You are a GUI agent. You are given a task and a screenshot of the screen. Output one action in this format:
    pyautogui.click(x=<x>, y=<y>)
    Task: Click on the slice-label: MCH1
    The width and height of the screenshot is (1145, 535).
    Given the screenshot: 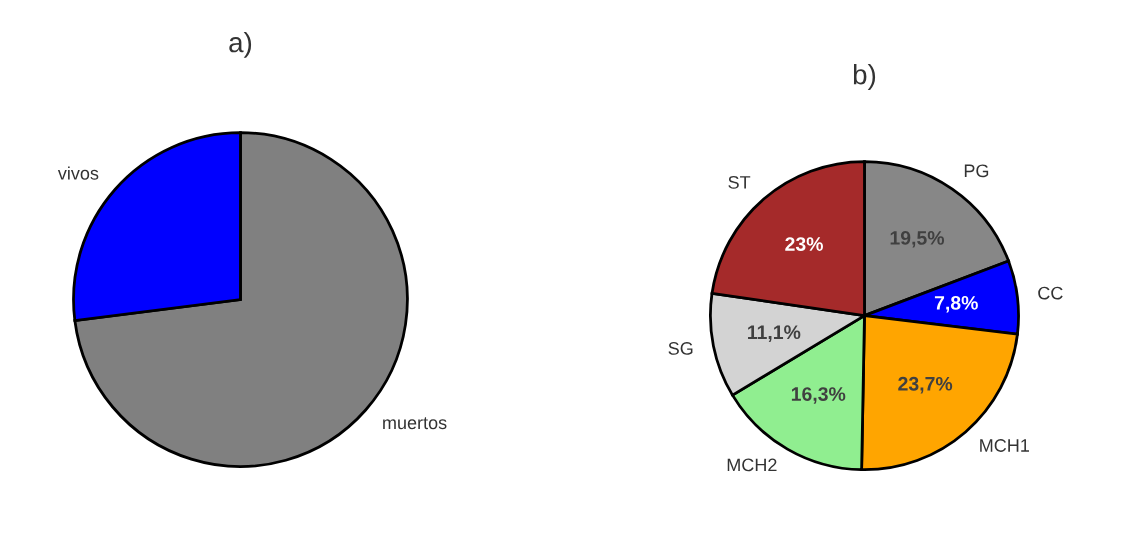 What is the action you would take?
    pyautogui.click(x=1004, y=445)
    